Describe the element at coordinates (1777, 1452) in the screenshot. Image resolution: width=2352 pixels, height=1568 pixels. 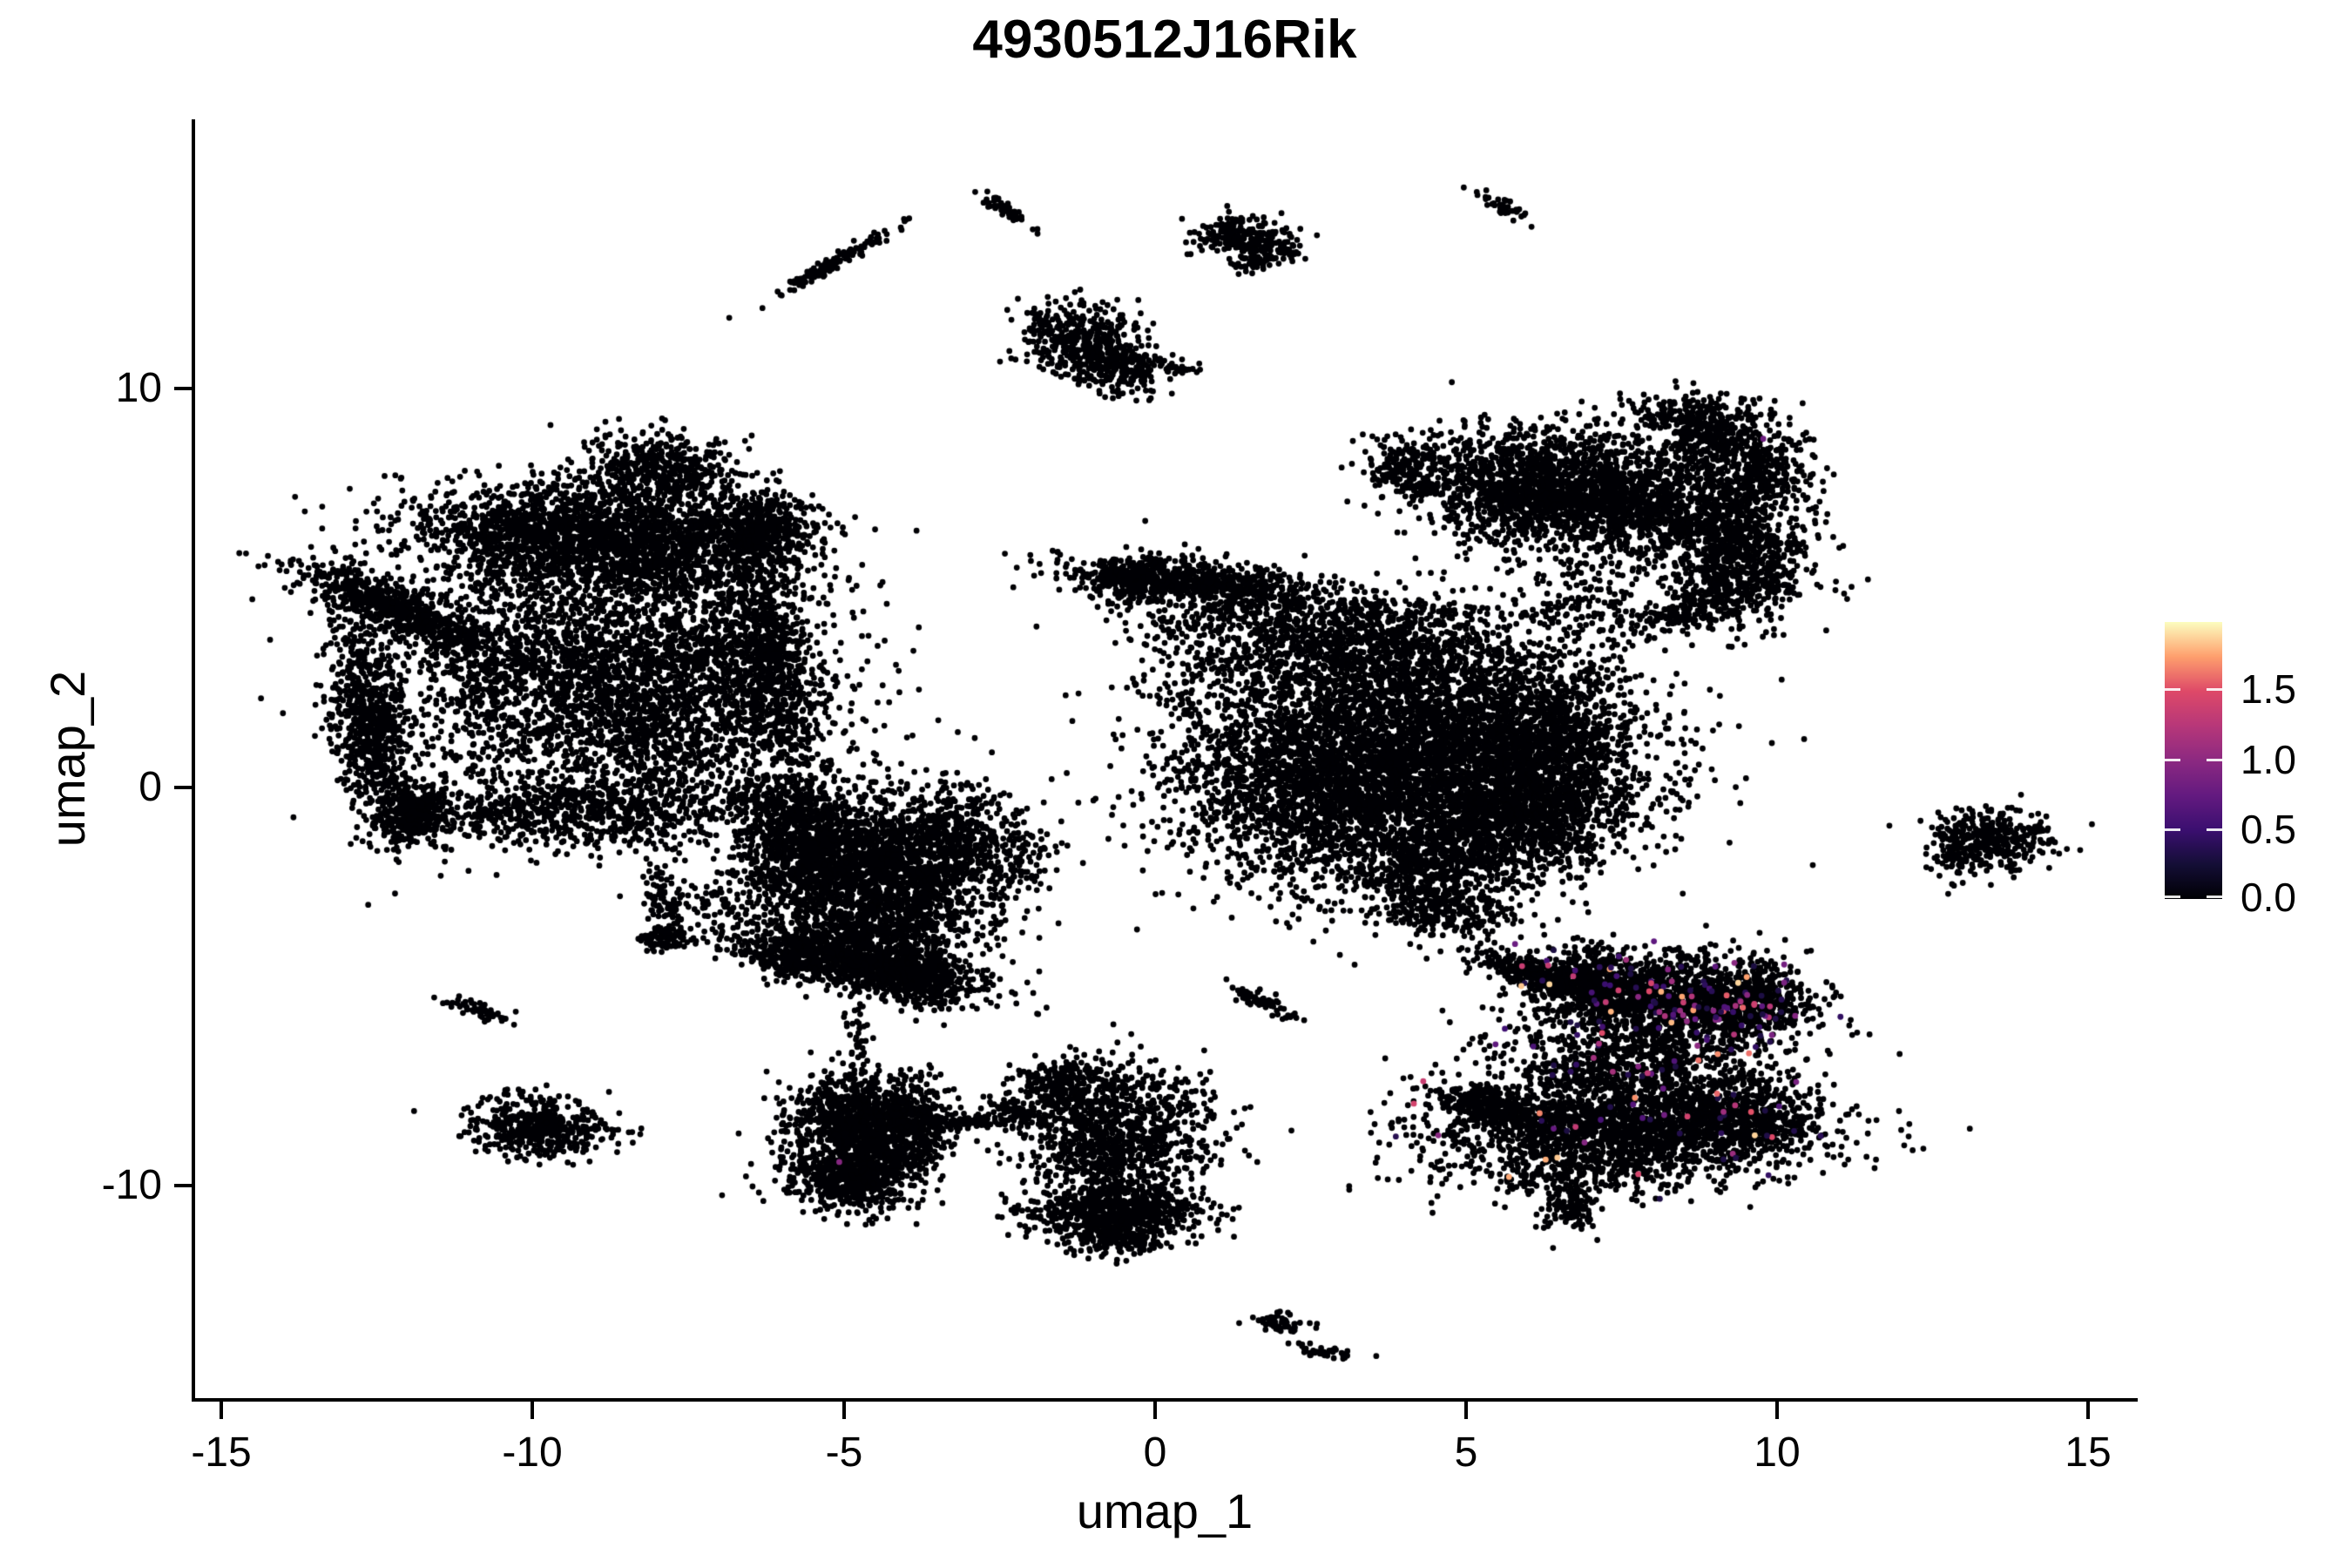
I see `x-tick-label: 10` at that location.